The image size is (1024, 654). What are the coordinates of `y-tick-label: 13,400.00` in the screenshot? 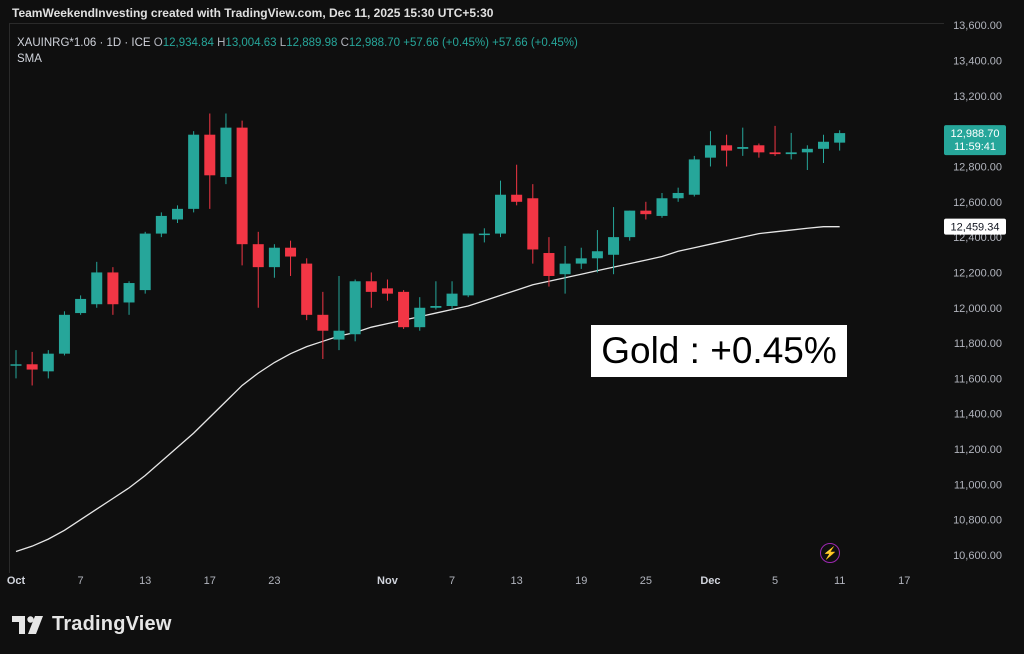 It's located at (977, 62).